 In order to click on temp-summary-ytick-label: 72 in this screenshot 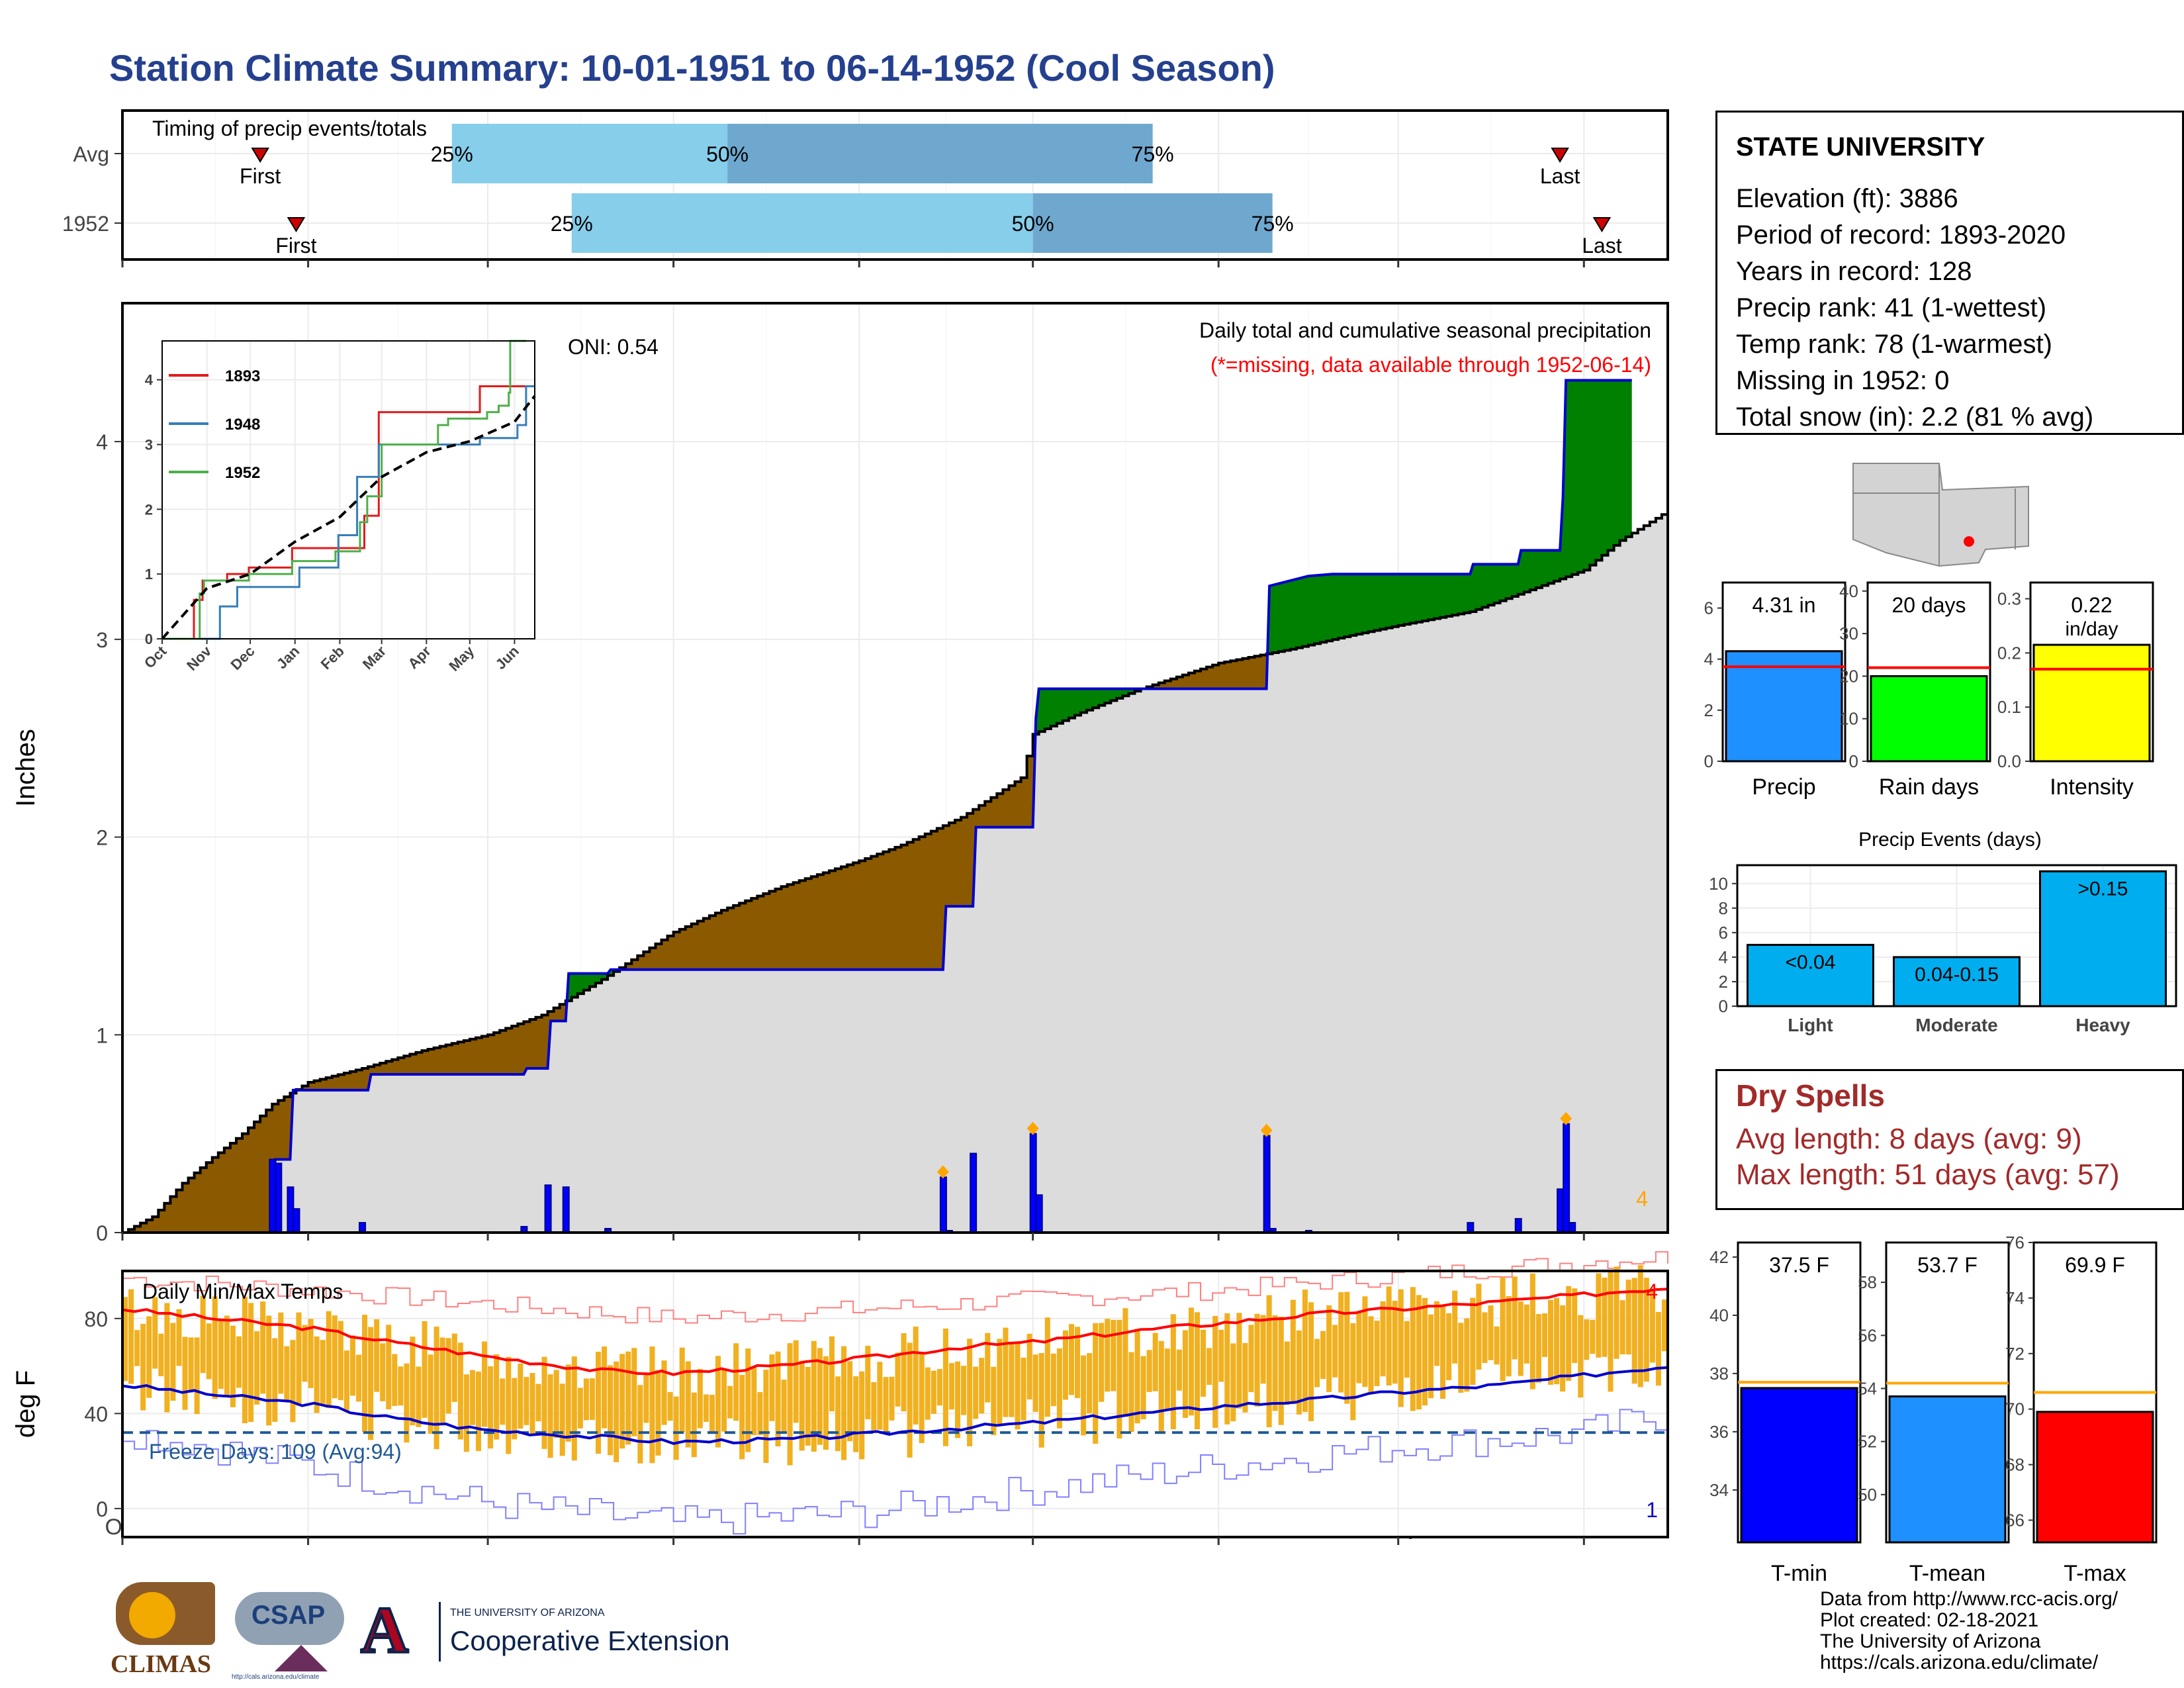, I will do `click(2015, 1354)`.